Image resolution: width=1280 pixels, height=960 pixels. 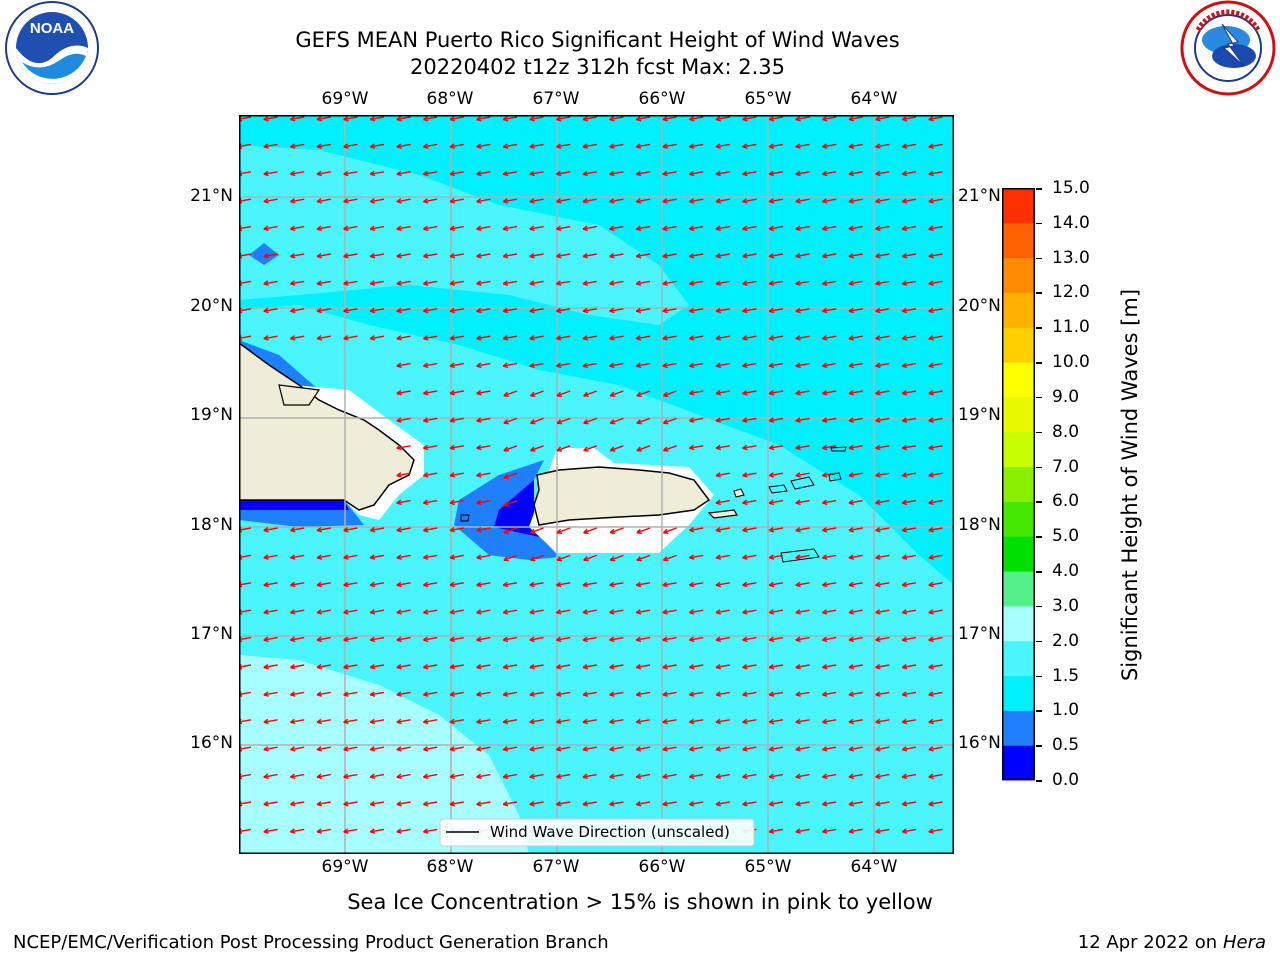 I want to click on colorbar-tick-label: 5.0, so click(x=1066, y=536).